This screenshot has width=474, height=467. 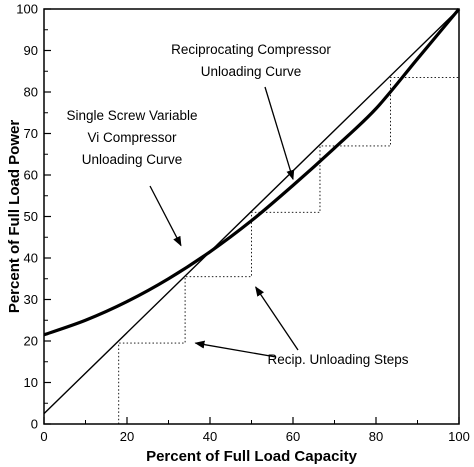 What do you see at coordinates (31, 299) in the screenshot?
I see `y-tick-label: 30` at bounding box center [31, 299].